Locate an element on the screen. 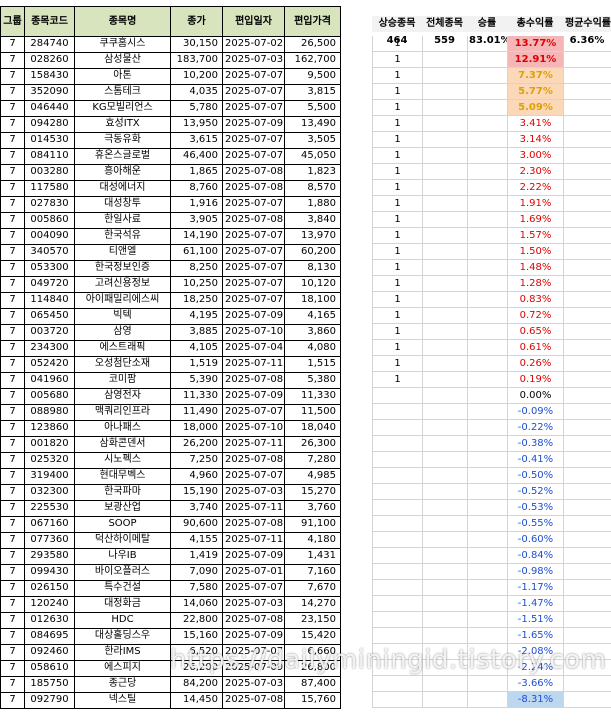 Image resolution: width=611 pixels, height=728 pixels. cell-close: 18,250 is located at coordinates (196, 300).